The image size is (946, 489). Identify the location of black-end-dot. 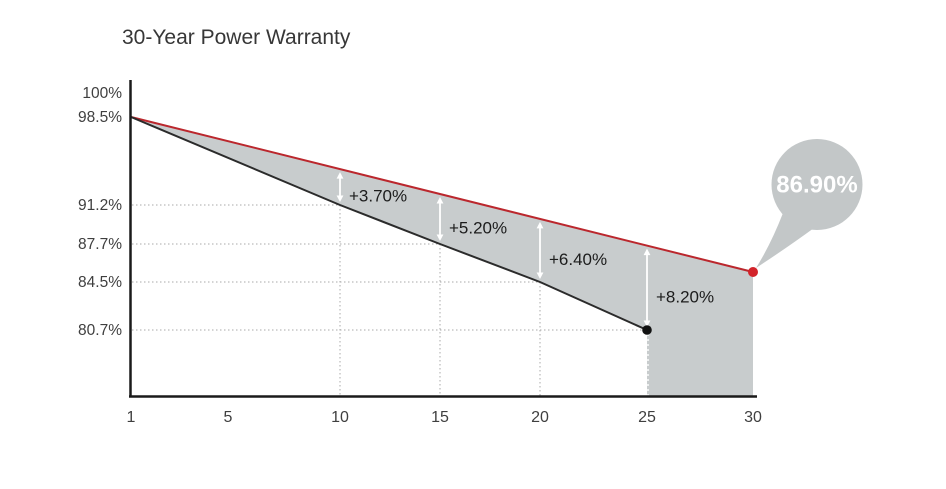
(647, 330).